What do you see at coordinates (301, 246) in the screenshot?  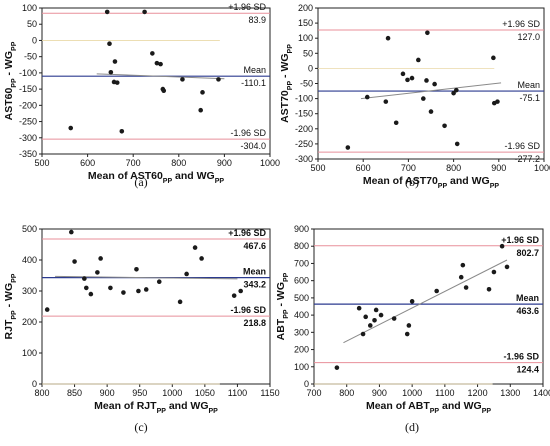 I see `y-tick-label: 800` at bounding box center [301, 246].